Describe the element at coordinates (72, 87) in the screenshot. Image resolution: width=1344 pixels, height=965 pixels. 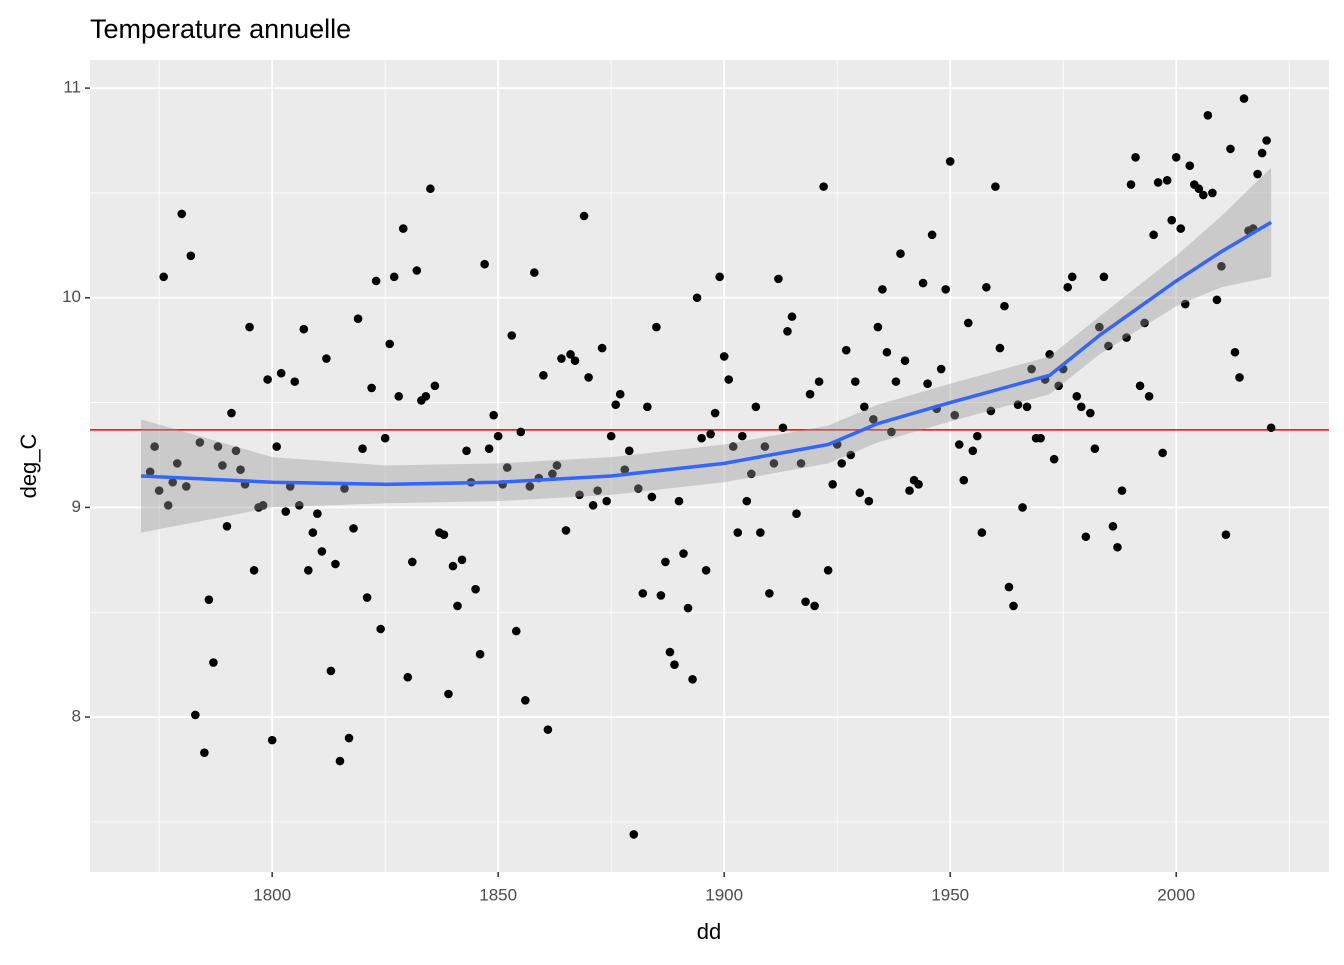
I see `y-tick-label: 11` at that location.